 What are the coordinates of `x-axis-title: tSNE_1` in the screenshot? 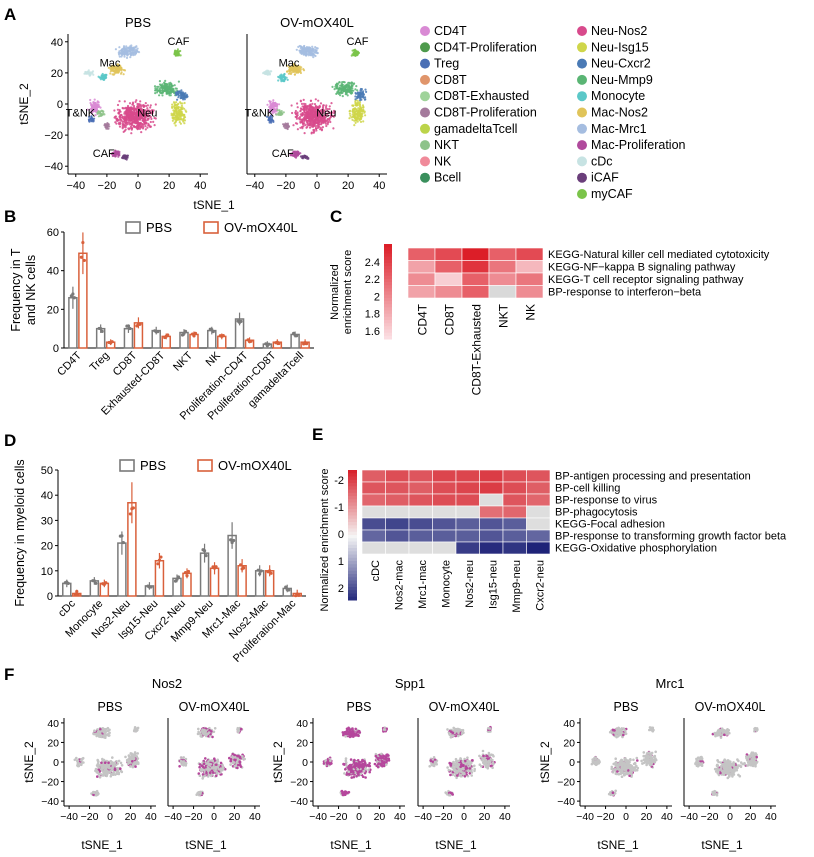 It's located at (214, 205).